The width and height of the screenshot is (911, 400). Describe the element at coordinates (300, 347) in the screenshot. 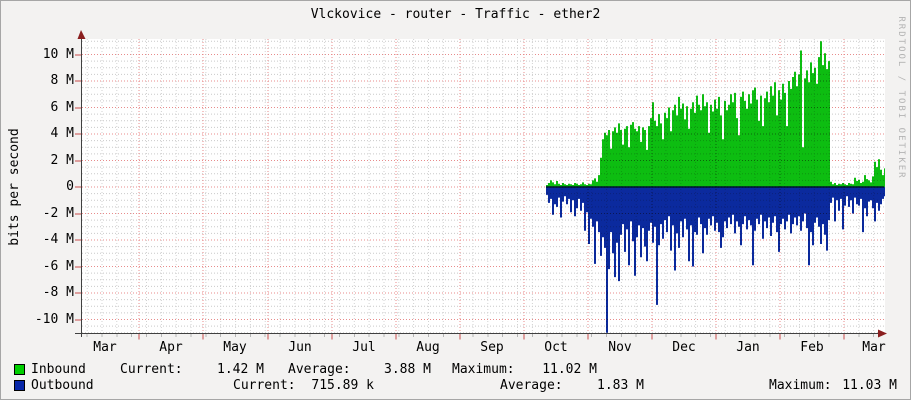

I see `x-tick-label: Jun` at that location.